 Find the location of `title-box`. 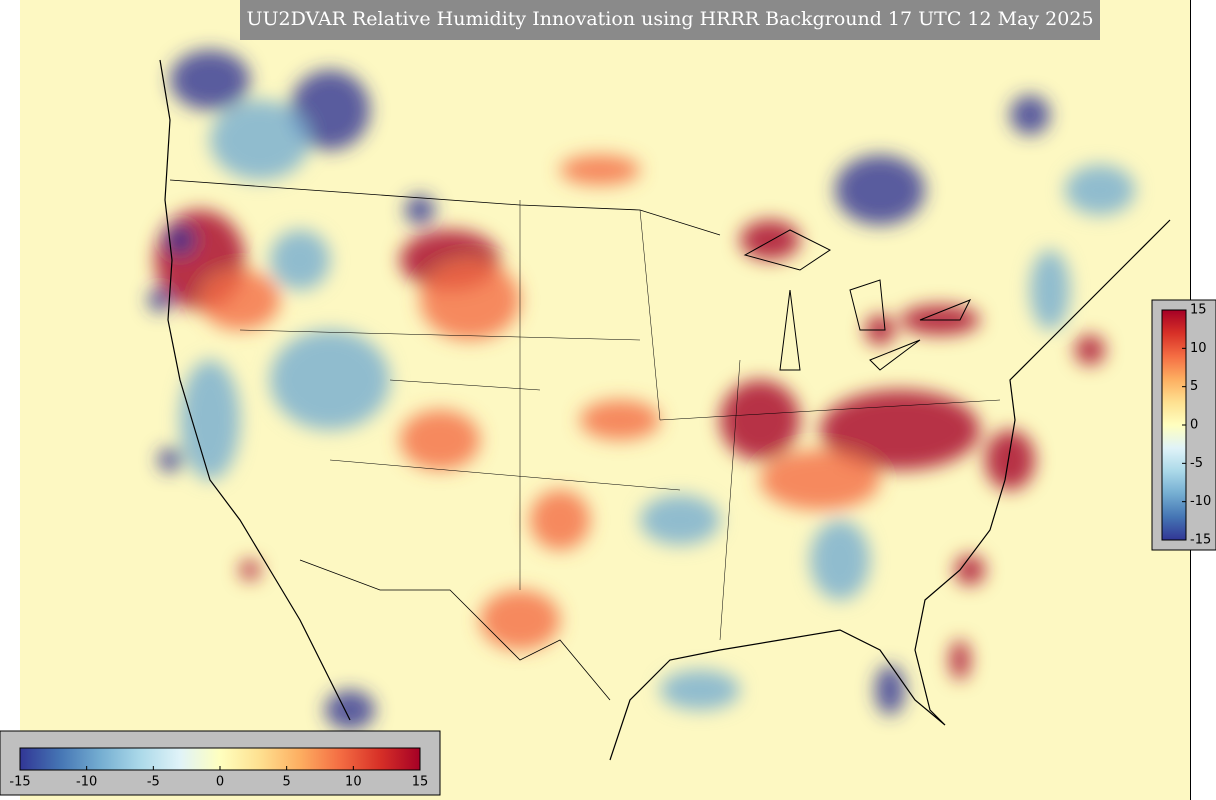

title-box is located at coordinates (670, 20).